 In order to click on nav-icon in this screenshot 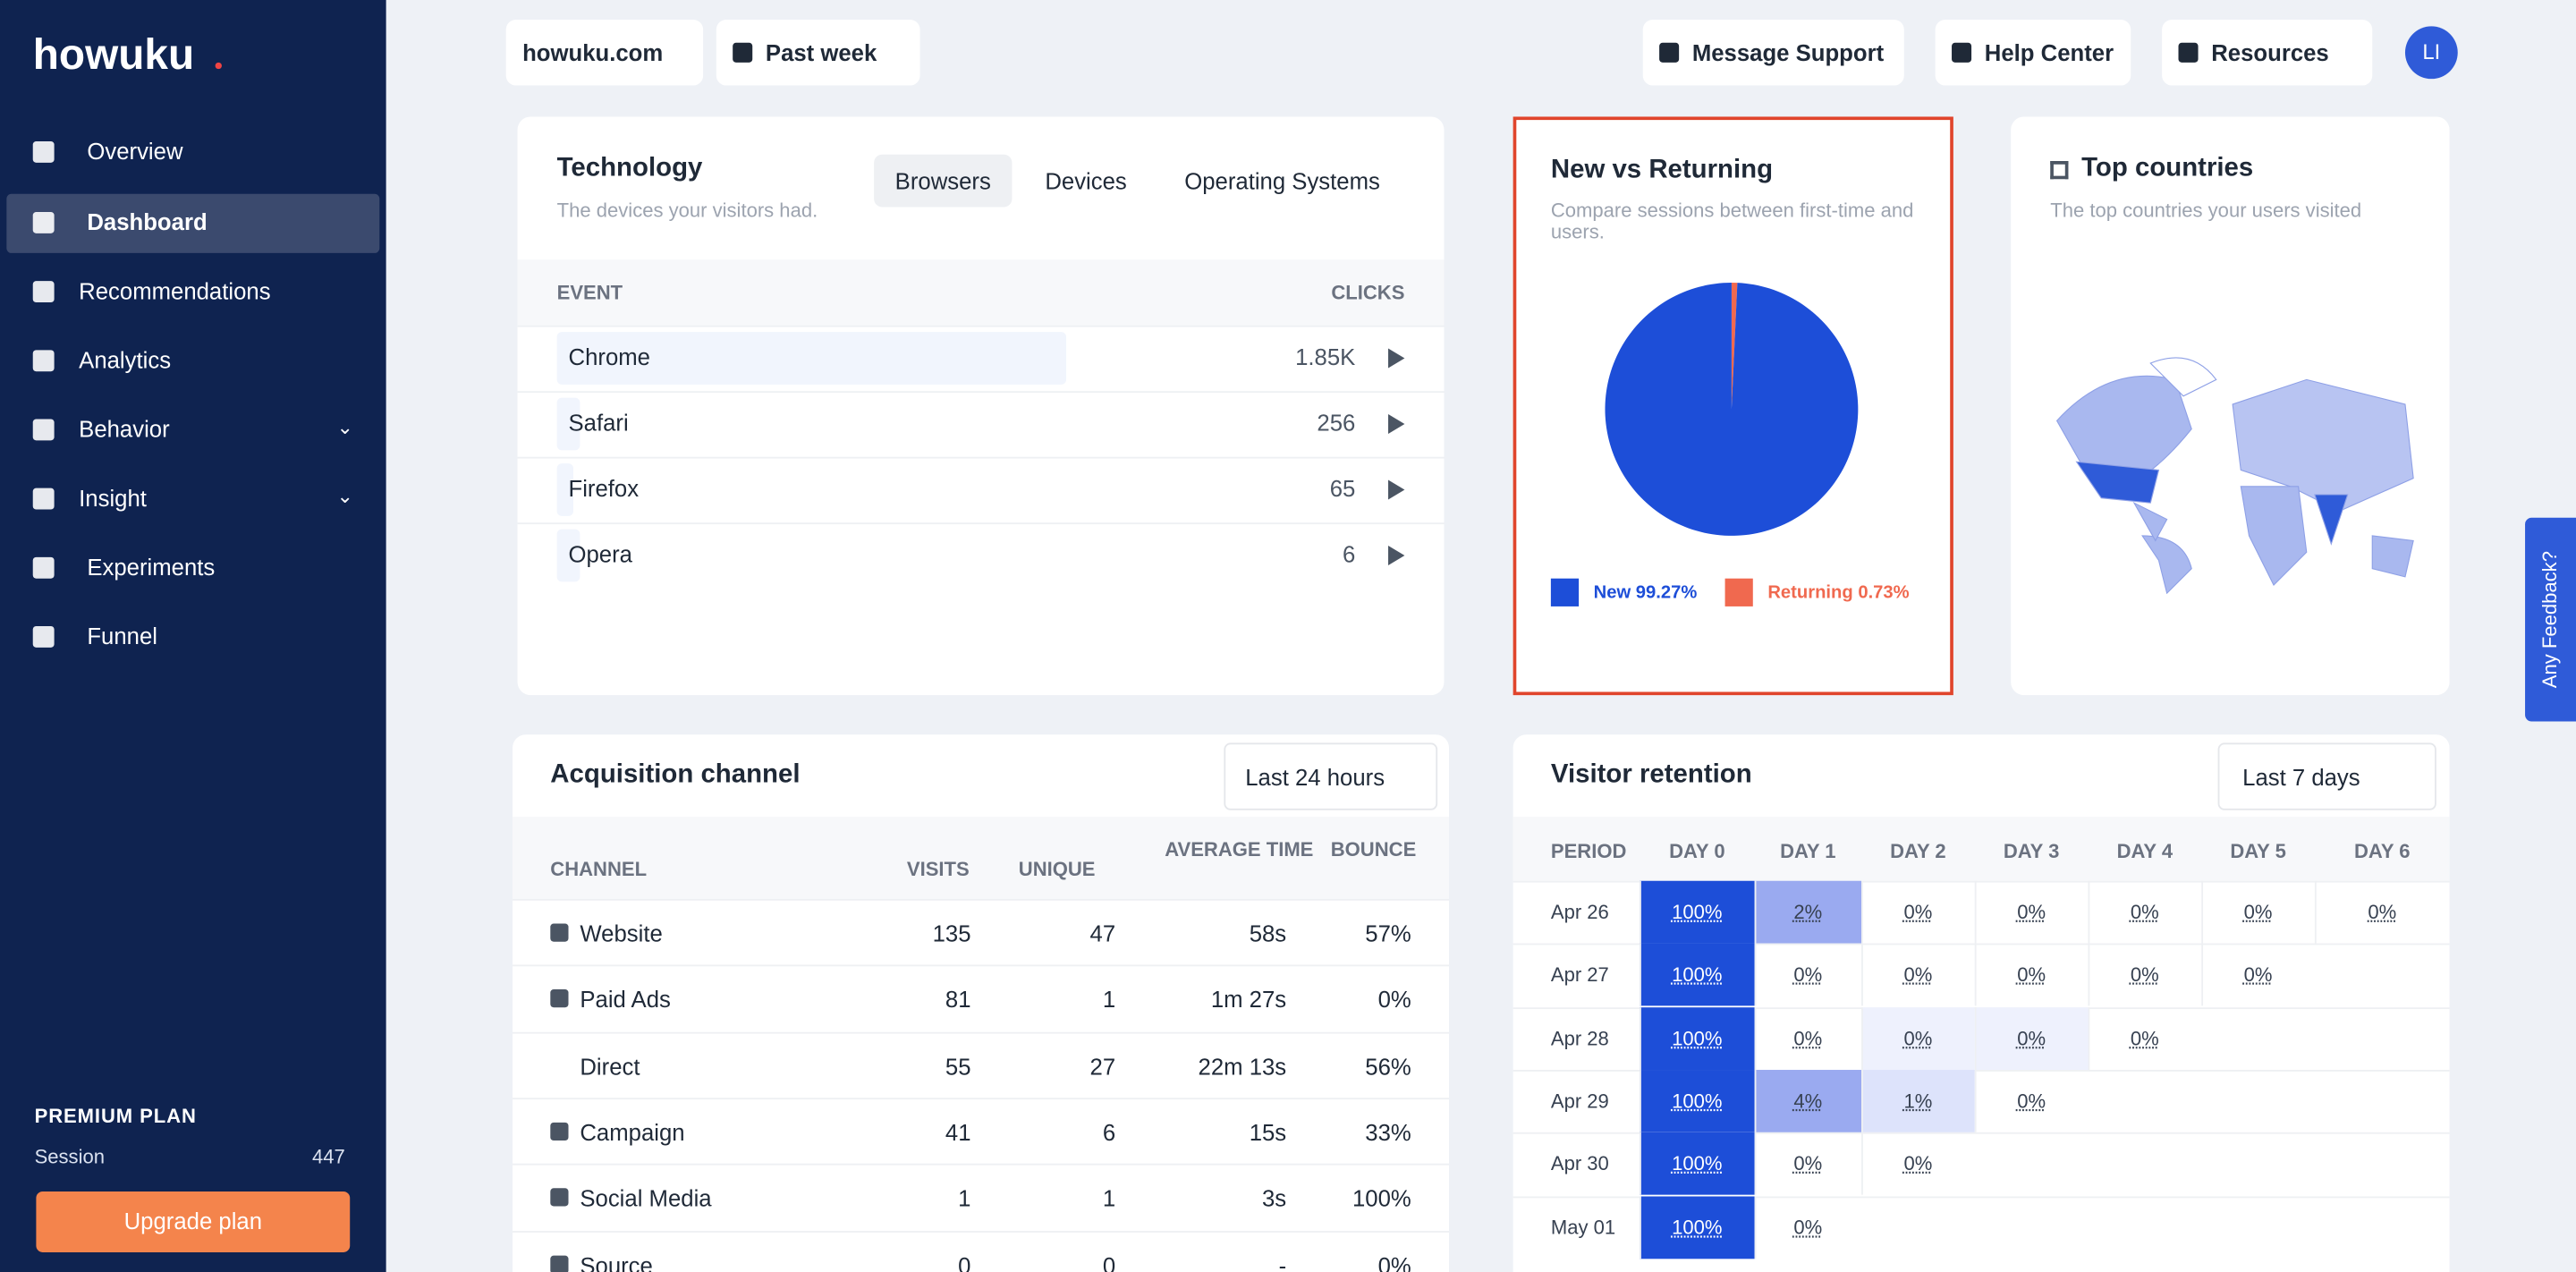, I will do `click(43, 292)`.